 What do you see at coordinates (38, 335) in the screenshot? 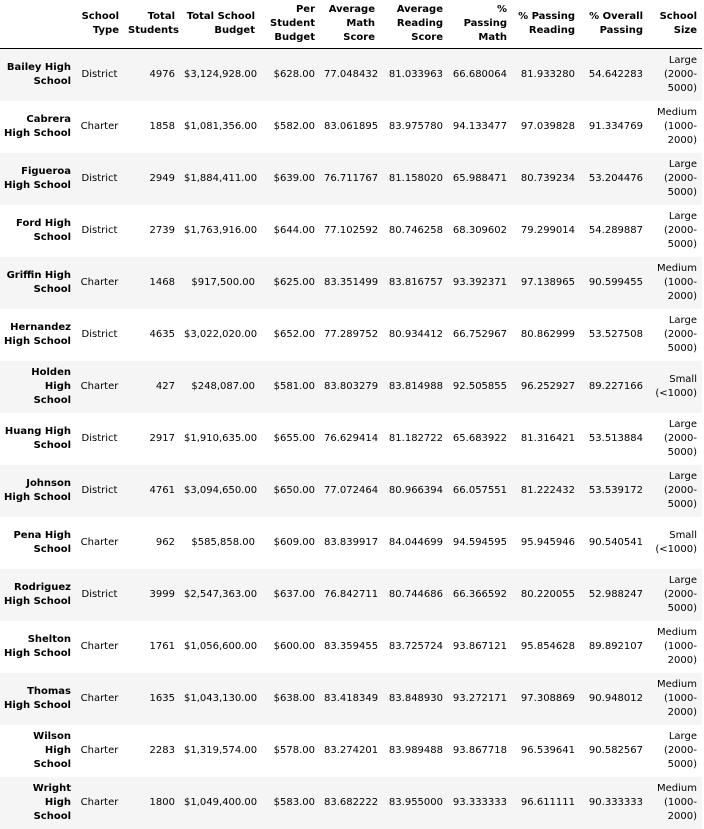
I see `school-name-cell: Hernandez High School` at bounding box center [38, 335].